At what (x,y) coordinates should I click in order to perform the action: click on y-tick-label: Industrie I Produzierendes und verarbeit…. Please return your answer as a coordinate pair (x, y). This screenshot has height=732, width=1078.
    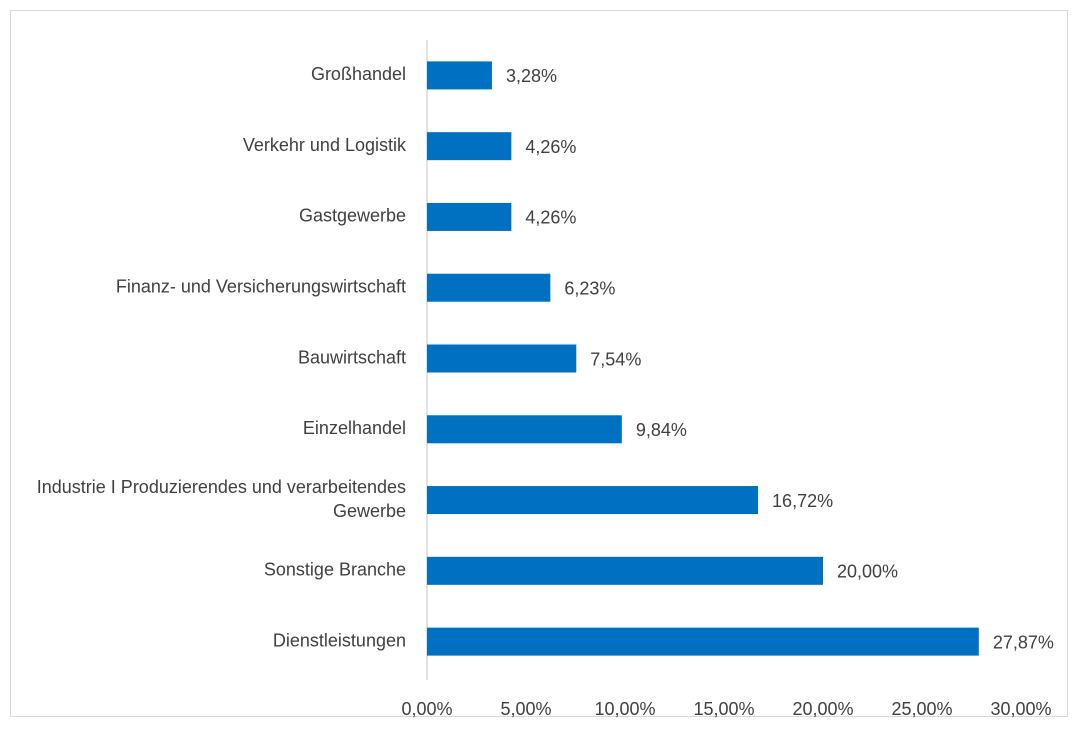
    Looking at the image, I should click on (221, 499).